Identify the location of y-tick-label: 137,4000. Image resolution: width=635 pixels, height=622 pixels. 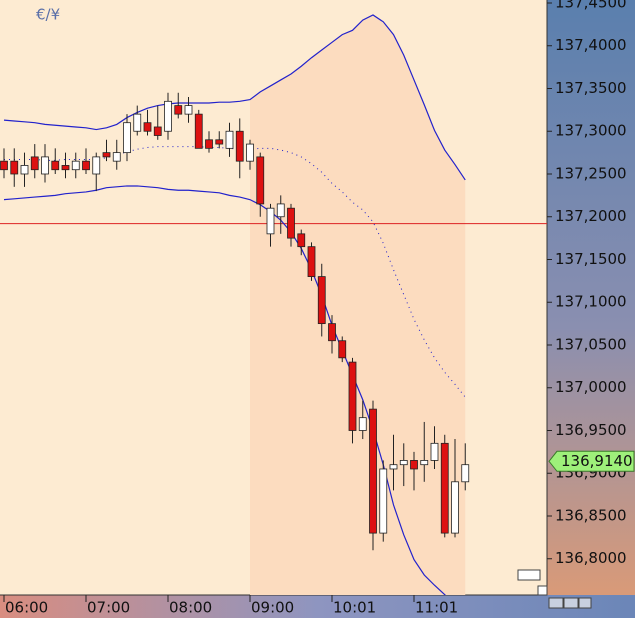
(591, 45).